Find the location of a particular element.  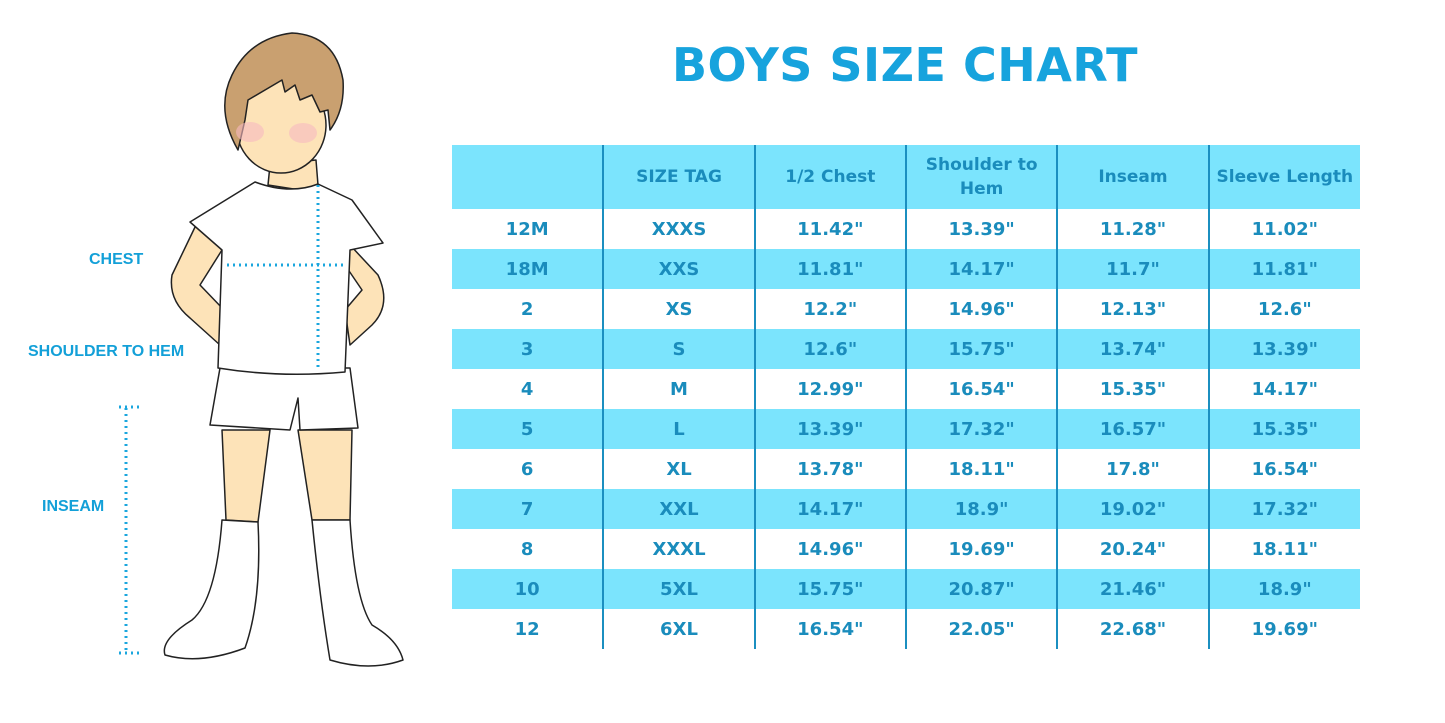

table-cell: 12 is located at coordinates (527, 629).